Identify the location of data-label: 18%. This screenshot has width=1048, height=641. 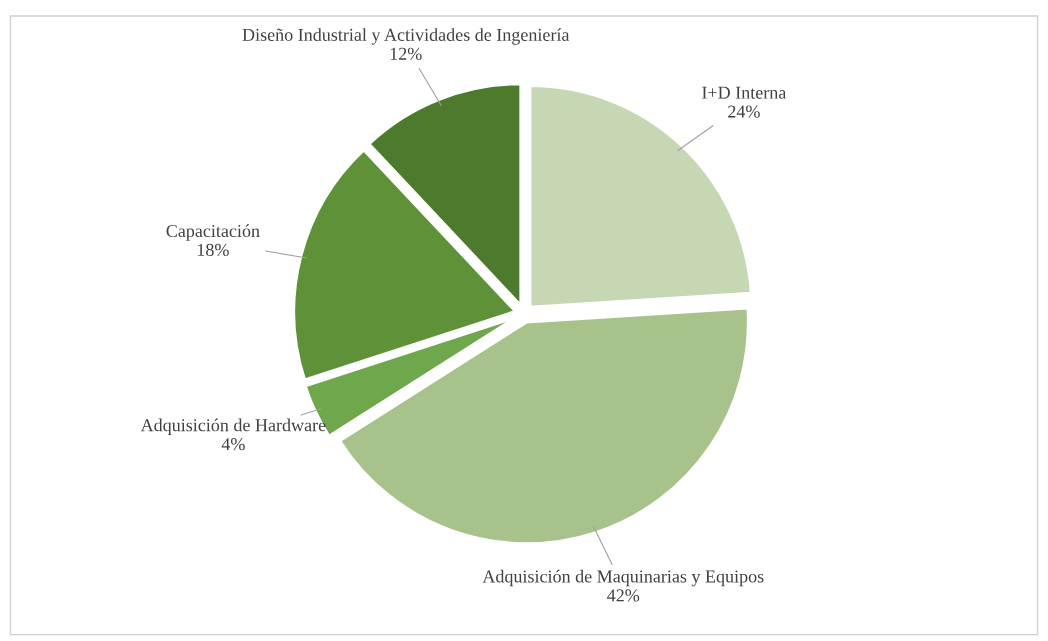
(213, 250).